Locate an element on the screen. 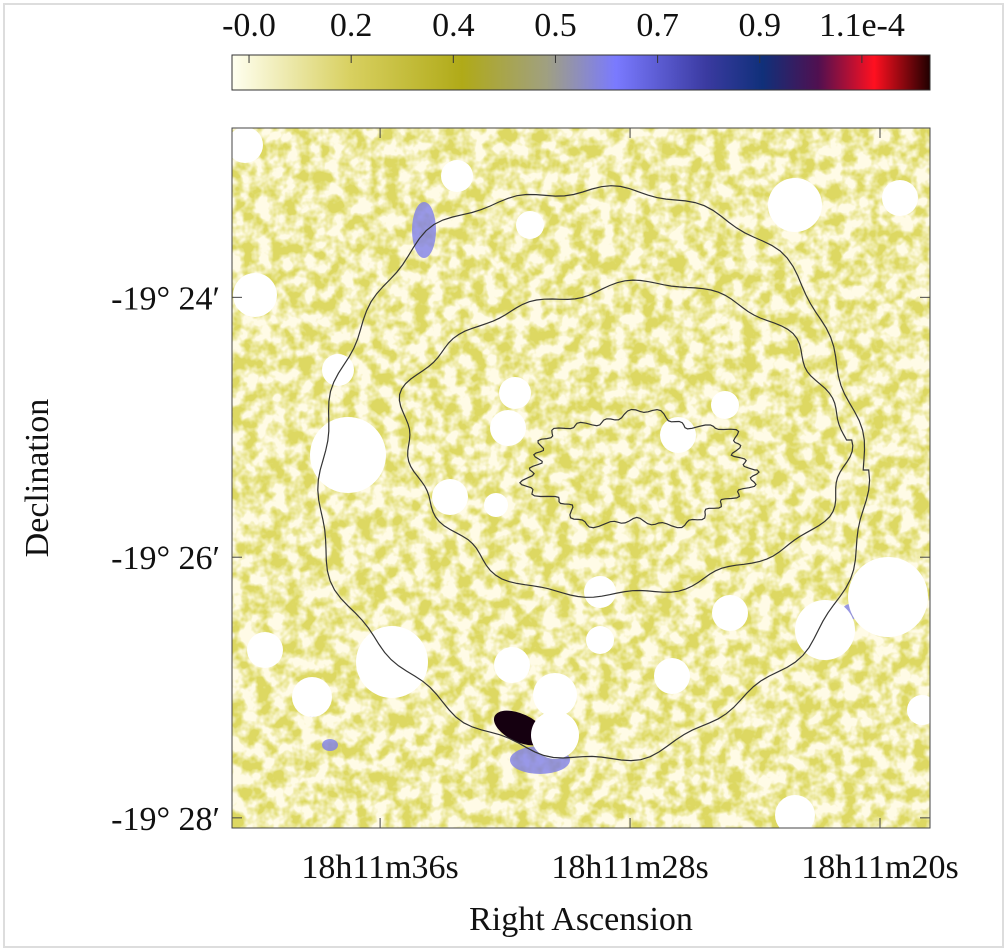  y-axis-label: Declination is located at coordinates (37, 478).